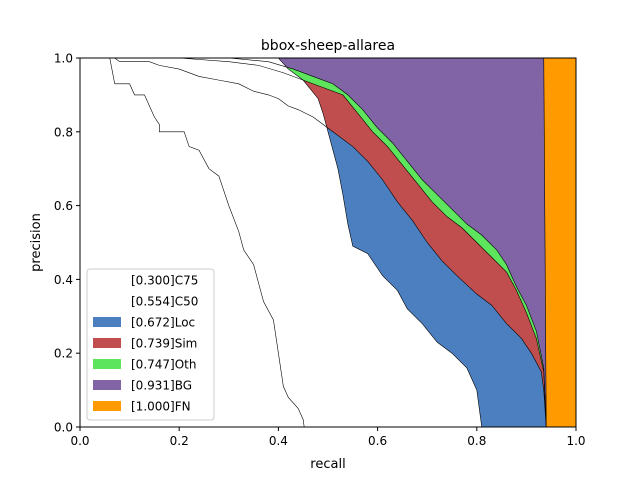 The image size is (640, 484). What do you see at coordinates (377, 441) in the screenshot?
I see `x-tick-label: 0.6` at bounding box center [377, 441].